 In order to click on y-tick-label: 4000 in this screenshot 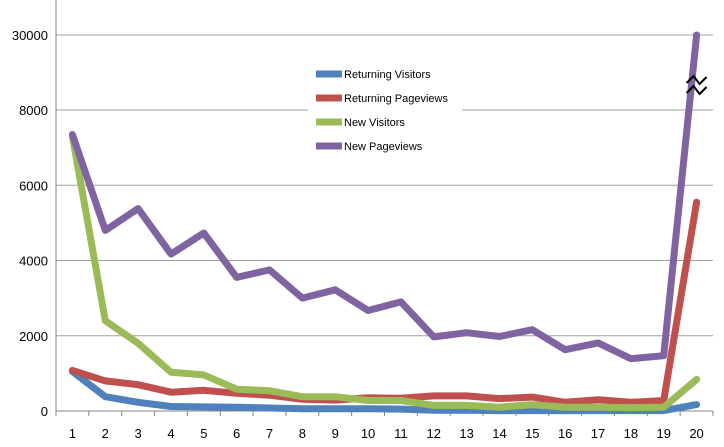, I will do `click(33, 261)`.